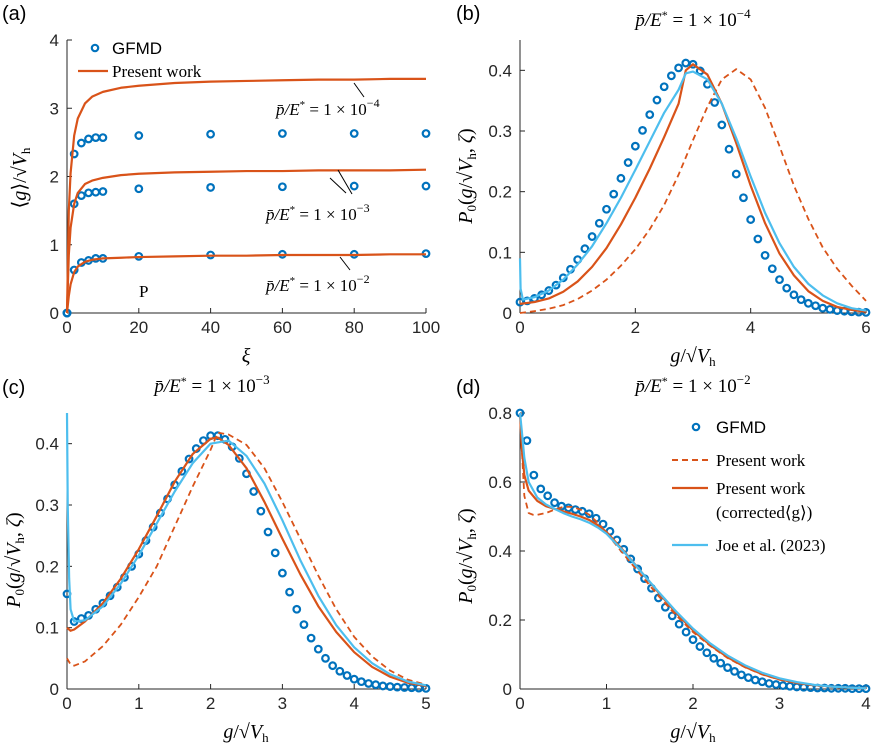  Describe the element at coordinates (353, 703) in the screenshot. I see `x-tick-label: 4` at that location.